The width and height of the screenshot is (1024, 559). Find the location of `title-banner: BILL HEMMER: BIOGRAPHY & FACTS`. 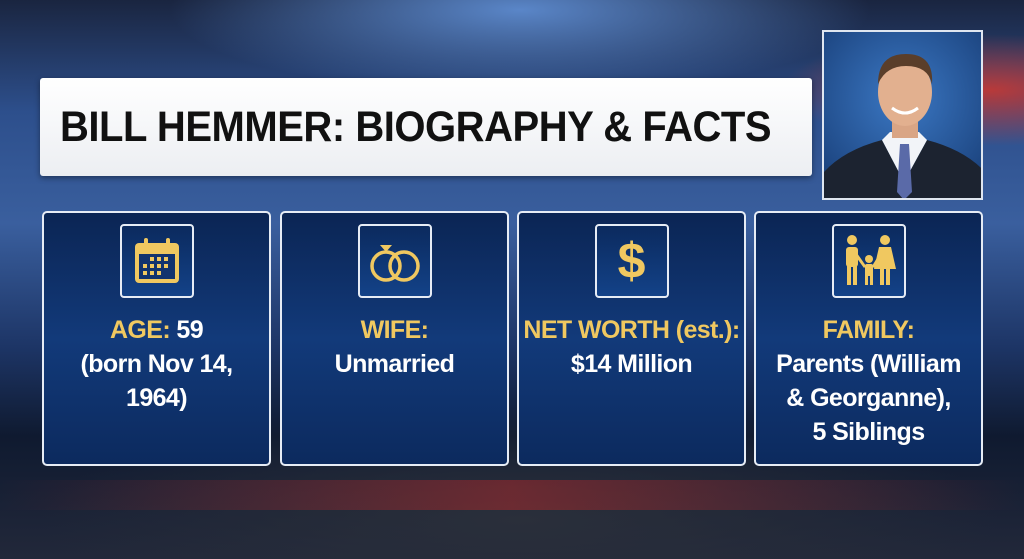

title-banner: BILL HEMMER: BIOGRAPHY & FACTS is located at coordinates (426, 127).